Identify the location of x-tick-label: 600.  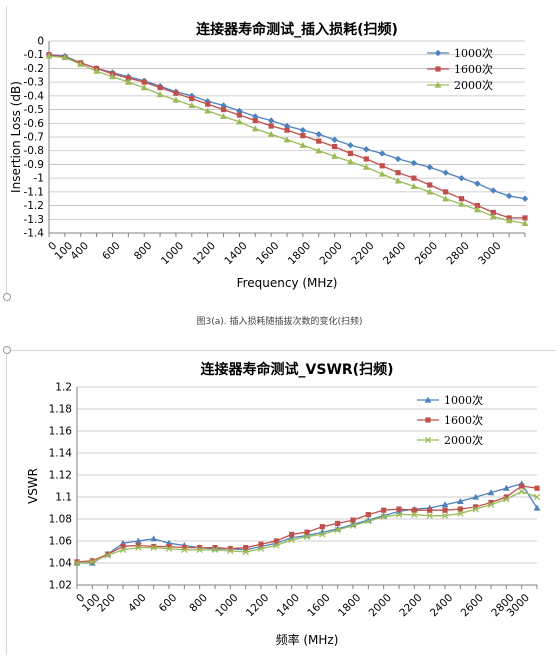
(168, 603).